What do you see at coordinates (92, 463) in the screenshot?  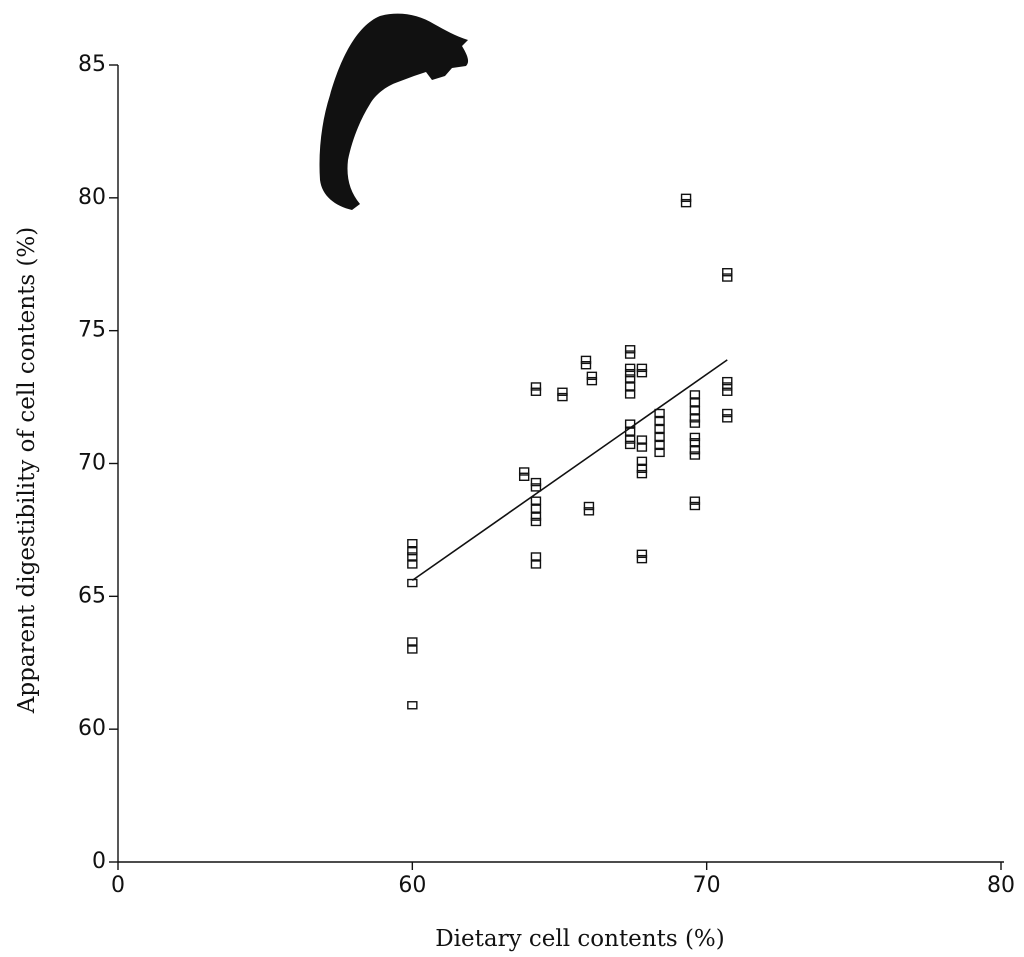 I see `y-tick-label: 70` at bounding box center [92, 463].